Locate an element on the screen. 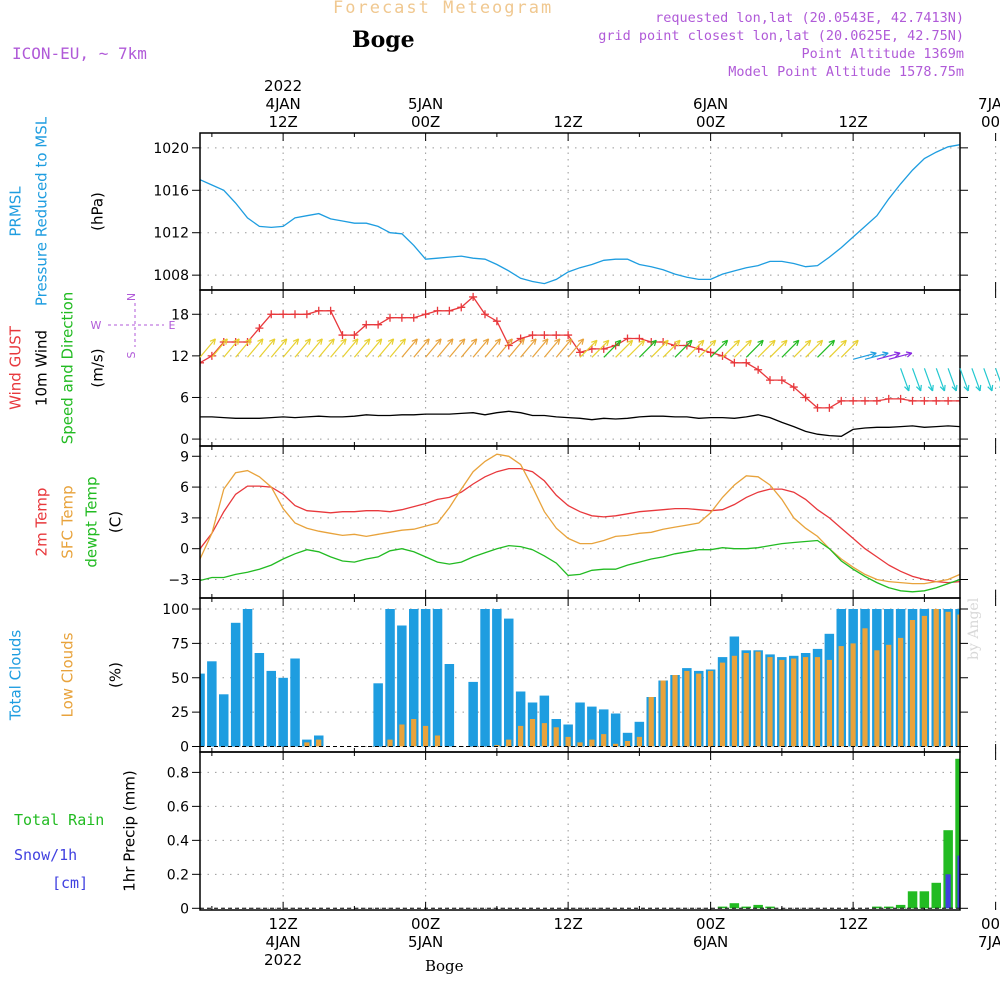  series-sfc-temp is located at coordinates (580, 519).